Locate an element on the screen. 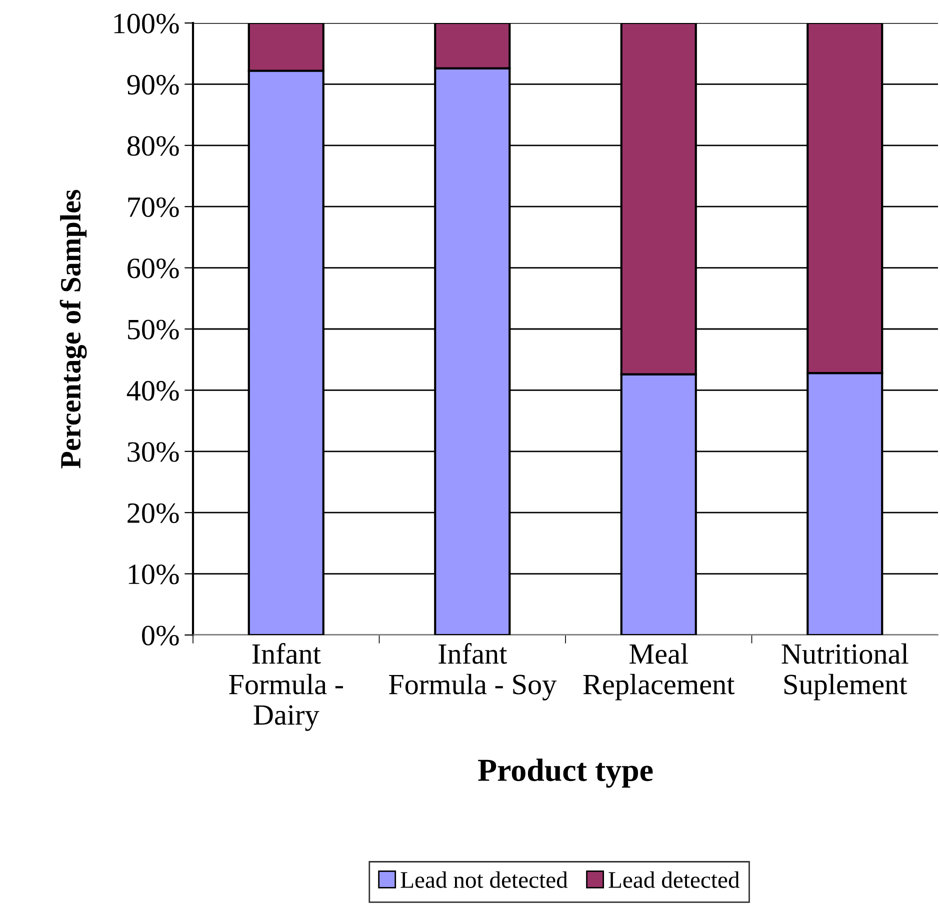  y-tick-label: 50% is located at coordinates (153, 330).